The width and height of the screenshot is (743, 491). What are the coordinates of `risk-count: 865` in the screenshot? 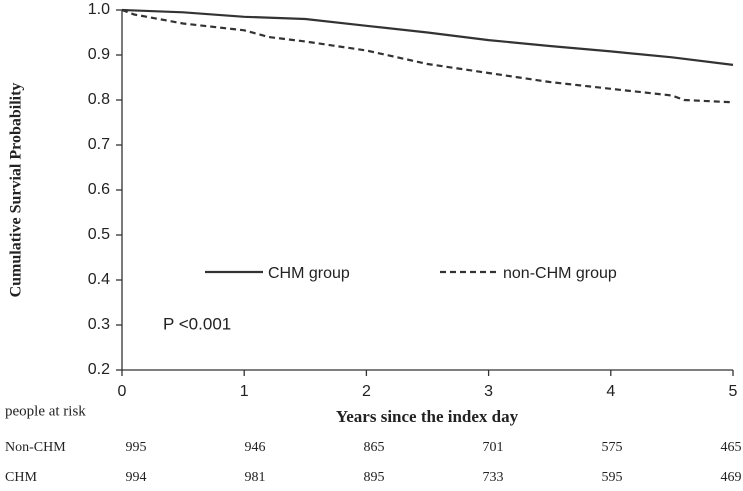 It's located at (374, 447).